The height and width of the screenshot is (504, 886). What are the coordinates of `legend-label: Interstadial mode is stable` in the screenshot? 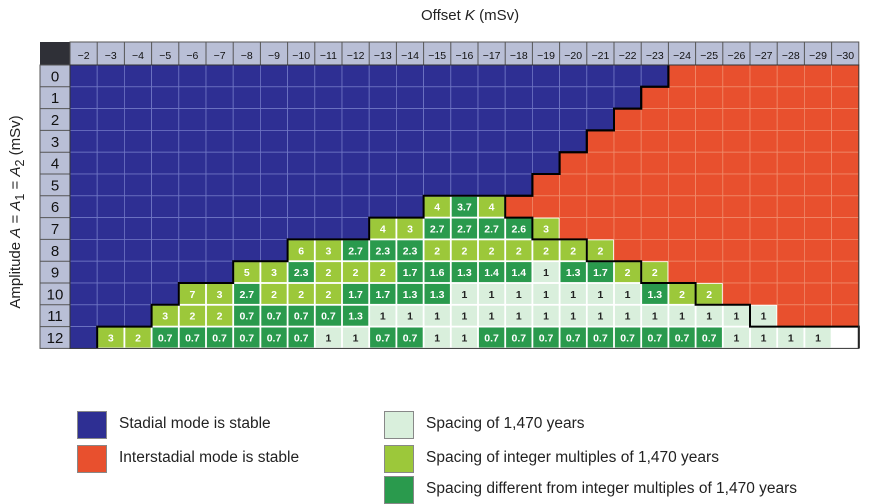 It's located at (209, 457).